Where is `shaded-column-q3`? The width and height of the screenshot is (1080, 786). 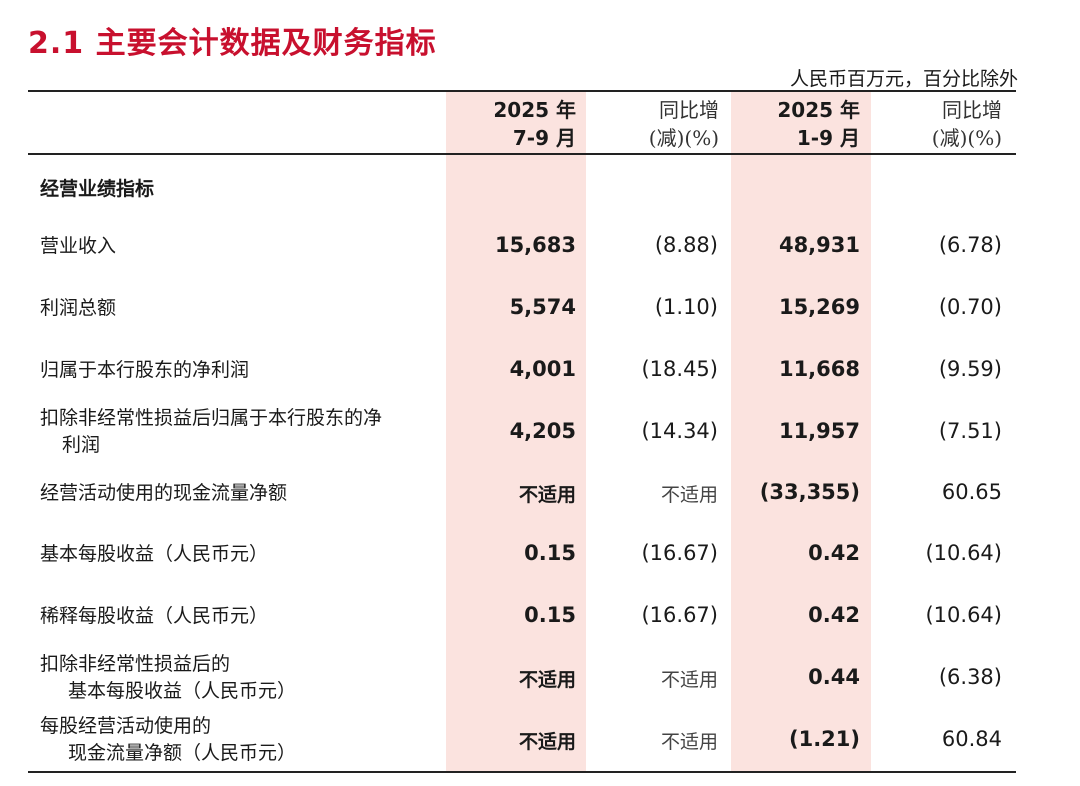
shaded-column-q3 is located at coordinates (516, 432).